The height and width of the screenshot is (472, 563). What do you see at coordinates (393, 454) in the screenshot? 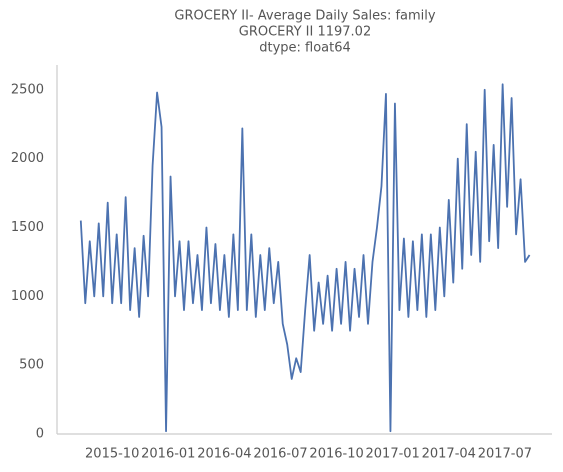
I see `x-tick-label: 2017-01` at bounding box center [393, 454].